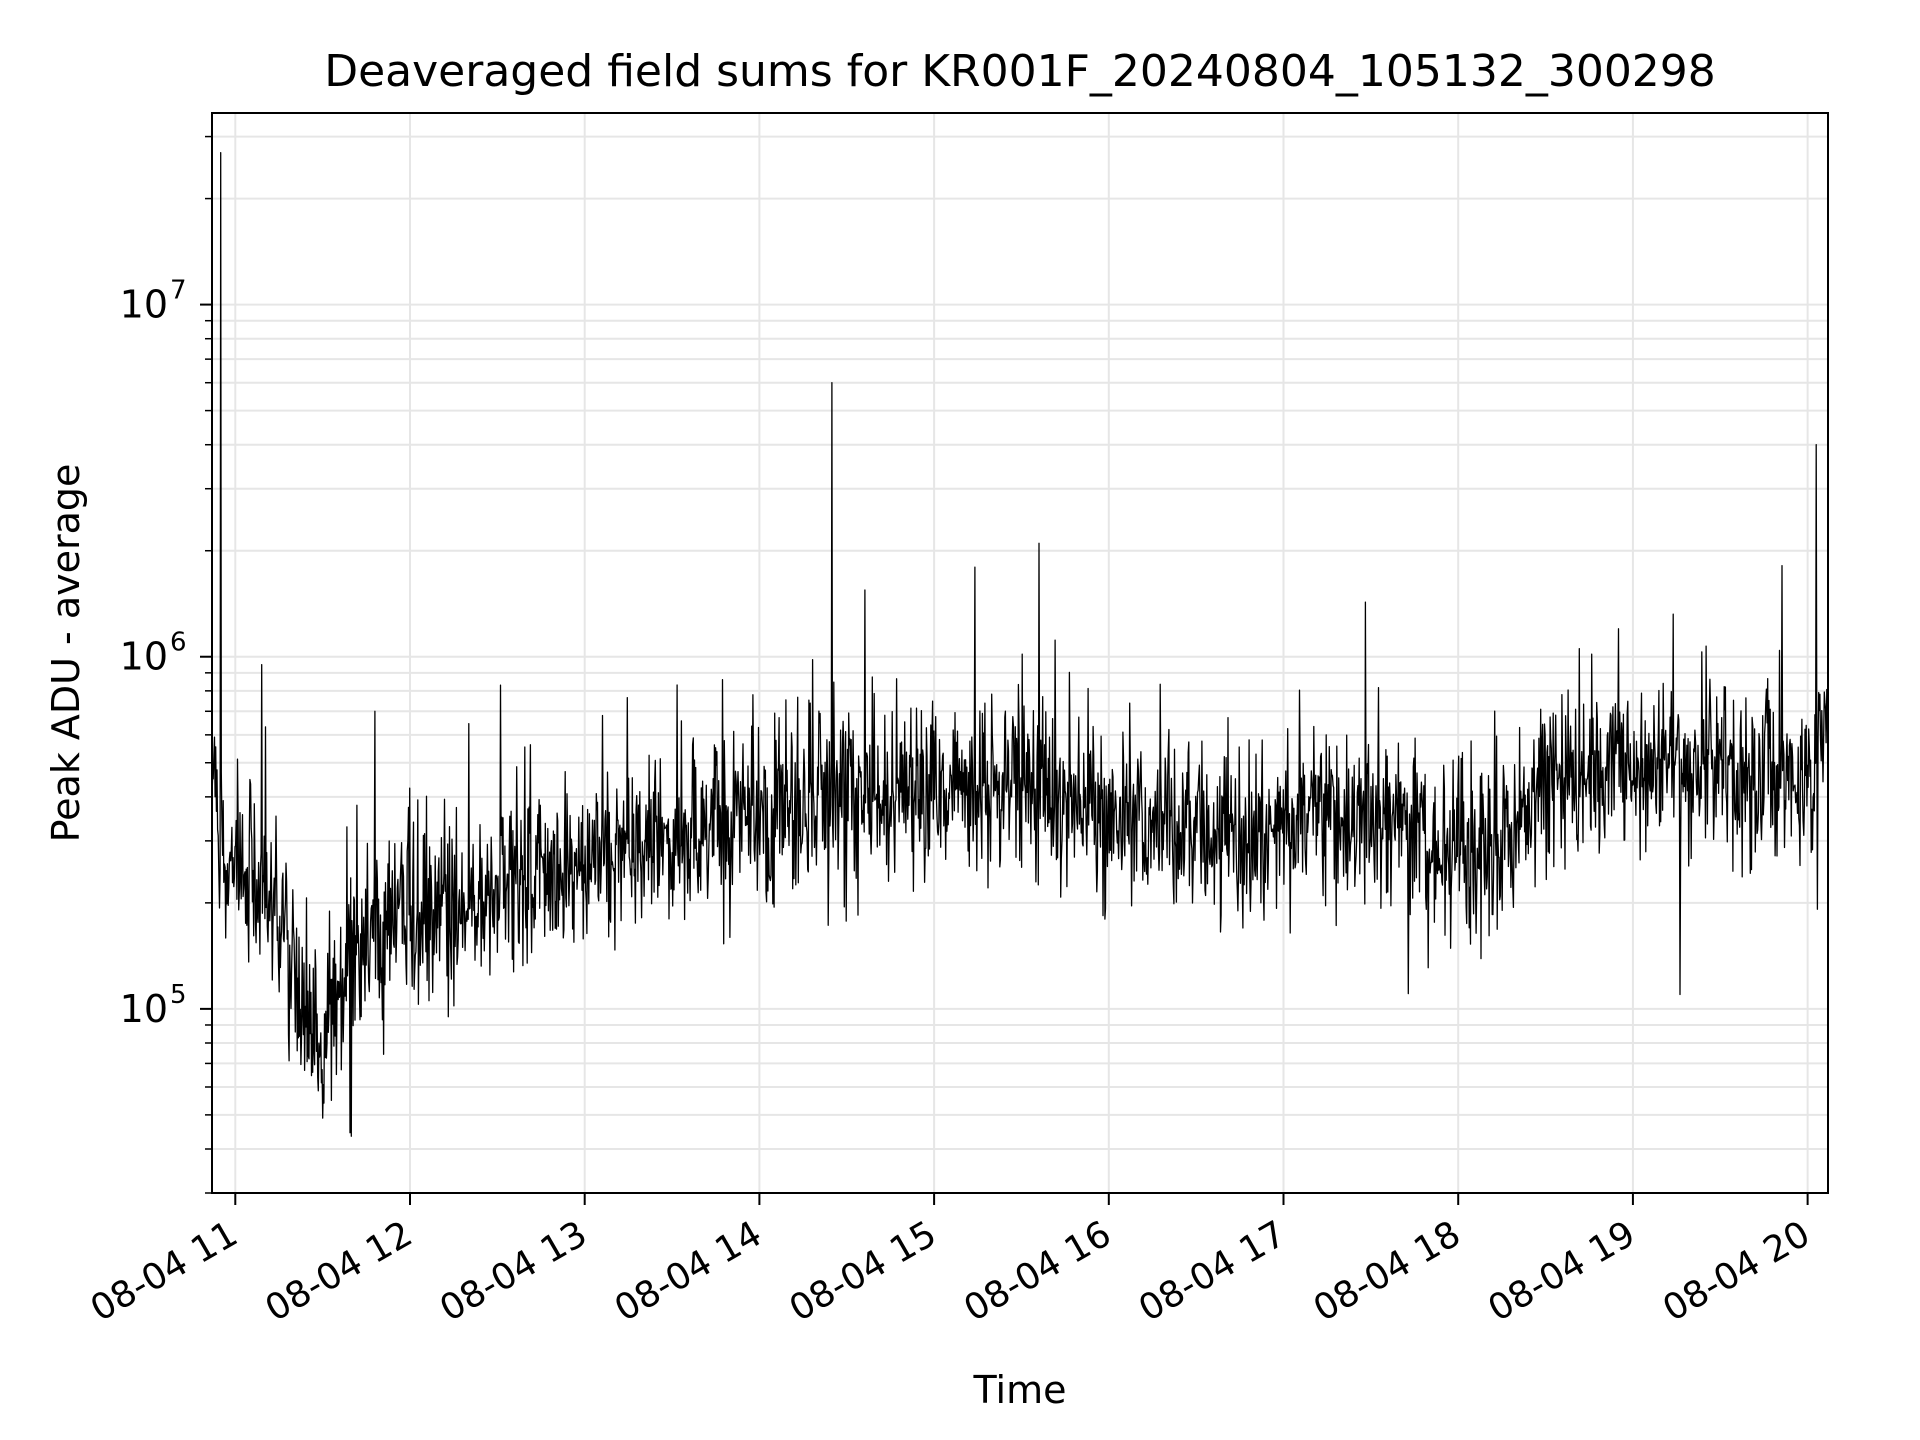 The width and height of the screenshot is (1920, 1440). Describe the element at coordinates (178, 643) in the screenshot. I see `y-tick-label-exponent: 6` at that location.